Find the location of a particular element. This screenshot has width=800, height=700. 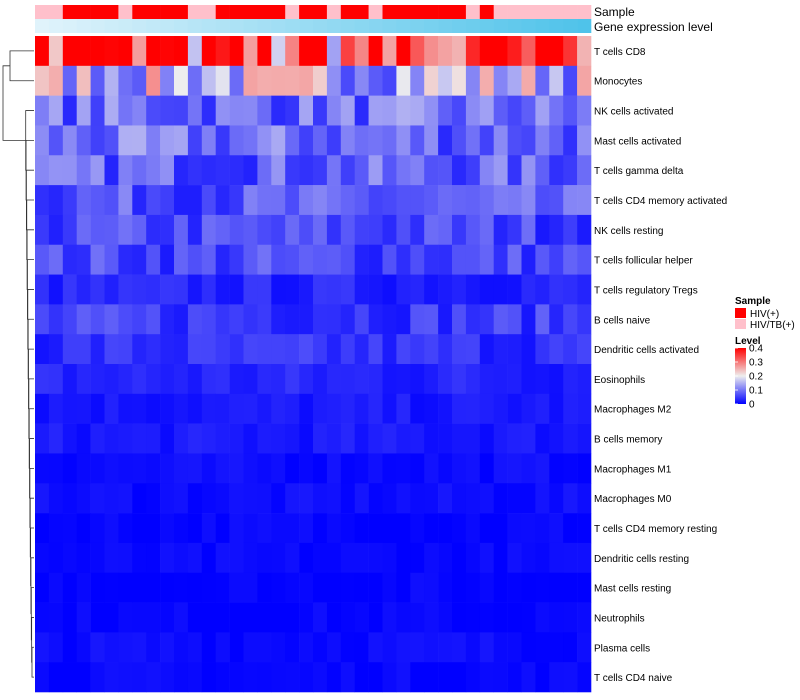

legend-level-title: Level is located at coordinates (748, 341).